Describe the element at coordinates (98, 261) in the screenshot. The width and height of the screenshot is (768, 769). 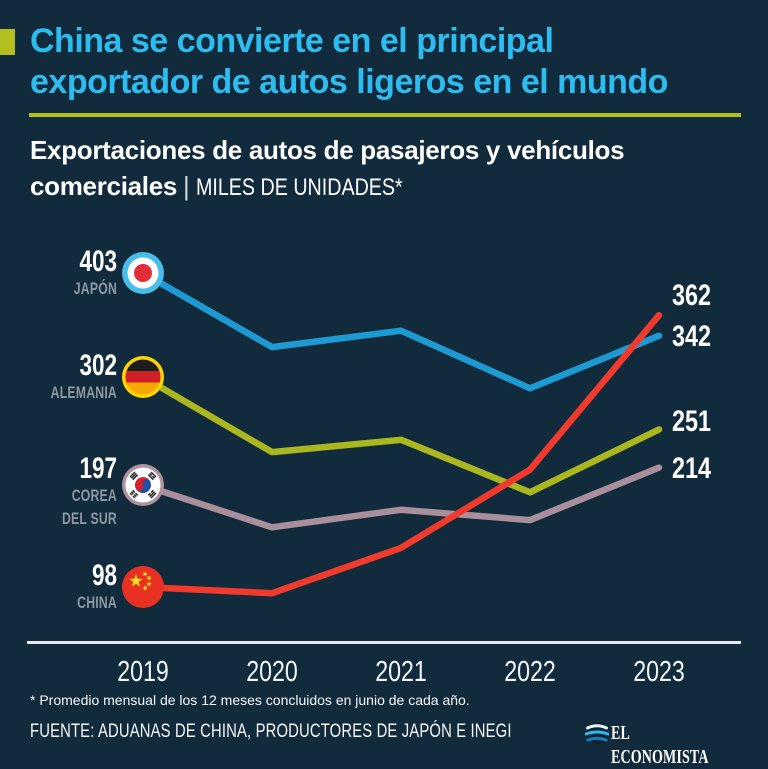
I see `start-value-japan: 403` at that location.